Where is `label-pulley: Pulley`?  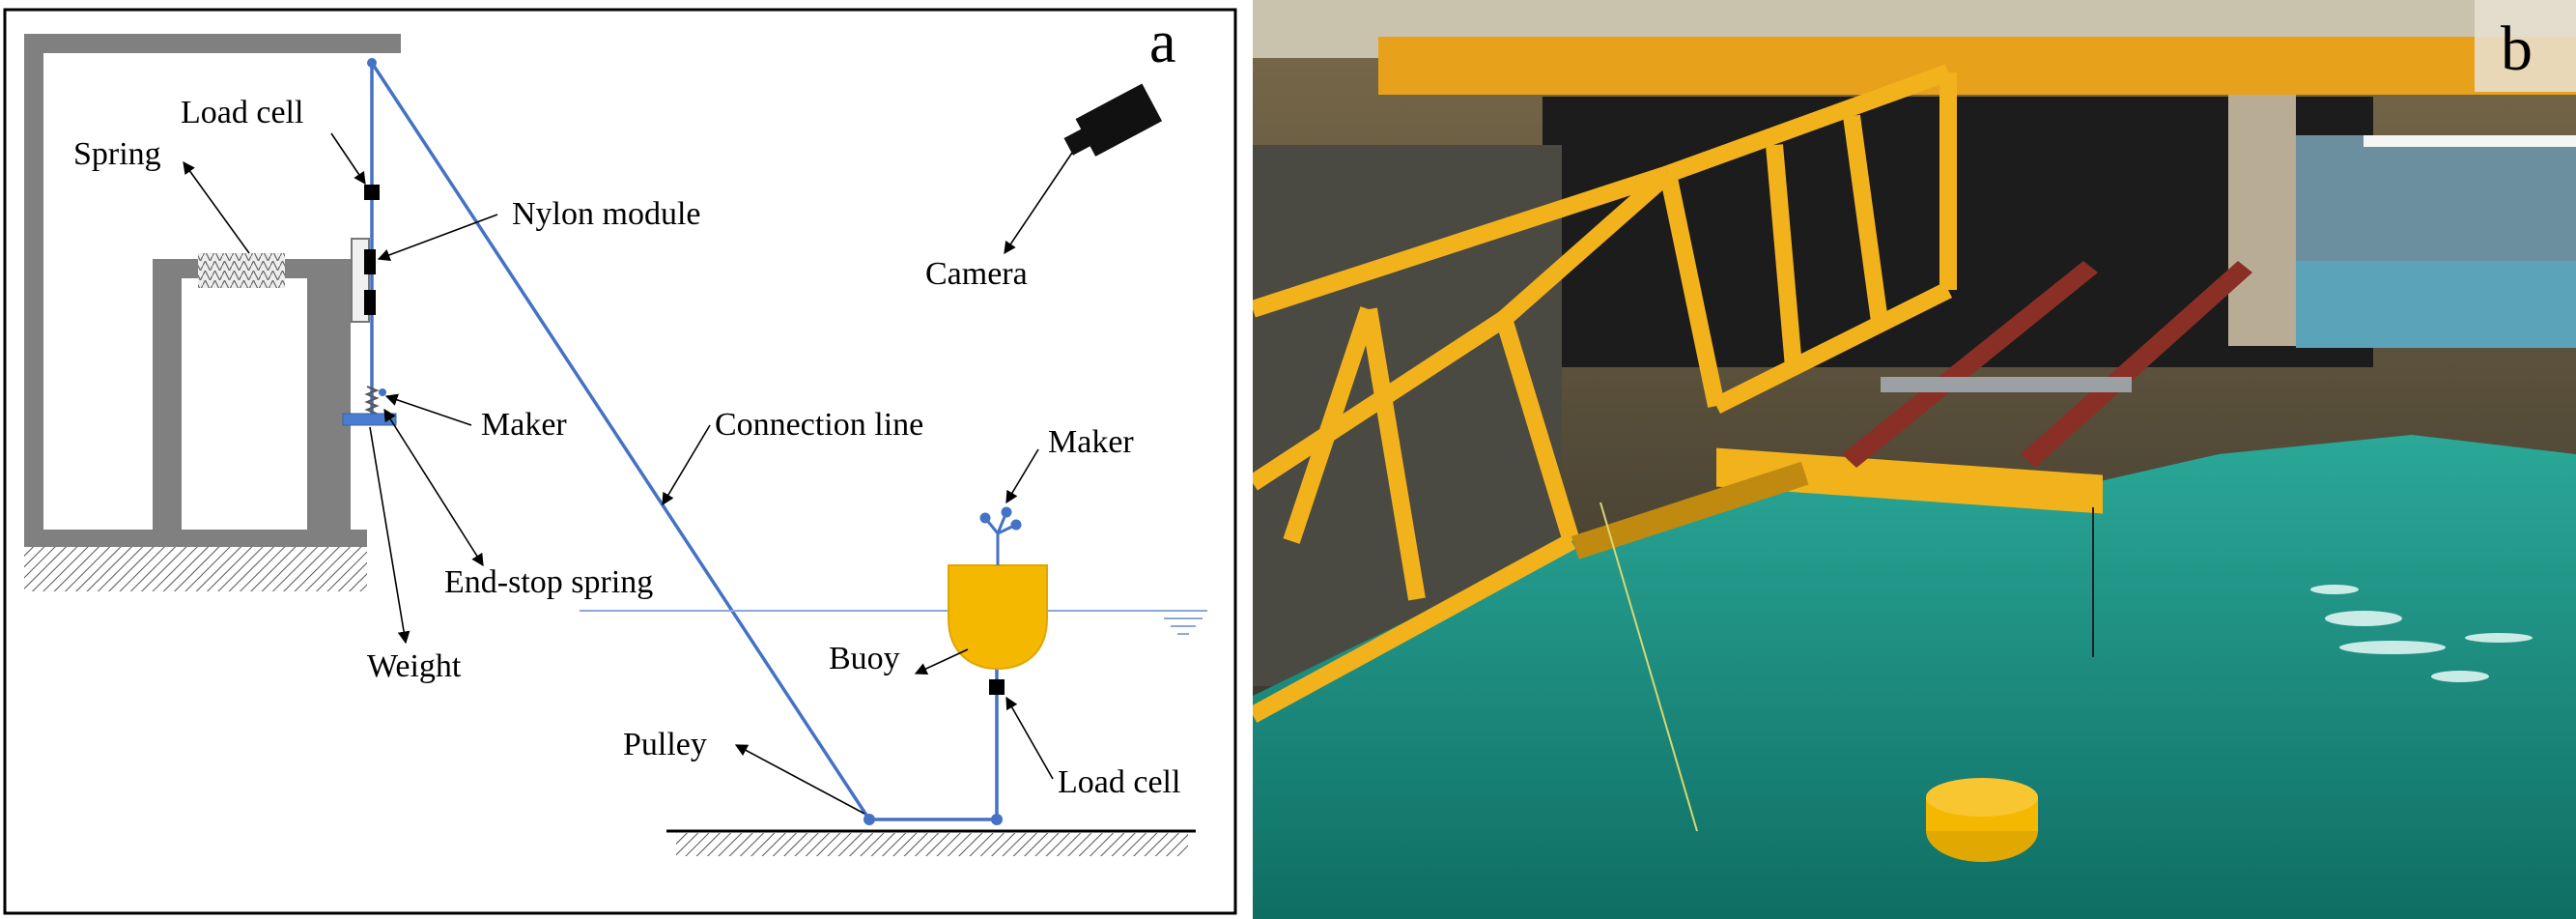
label-pulley: Pulley is located at coordinates (665, 744).